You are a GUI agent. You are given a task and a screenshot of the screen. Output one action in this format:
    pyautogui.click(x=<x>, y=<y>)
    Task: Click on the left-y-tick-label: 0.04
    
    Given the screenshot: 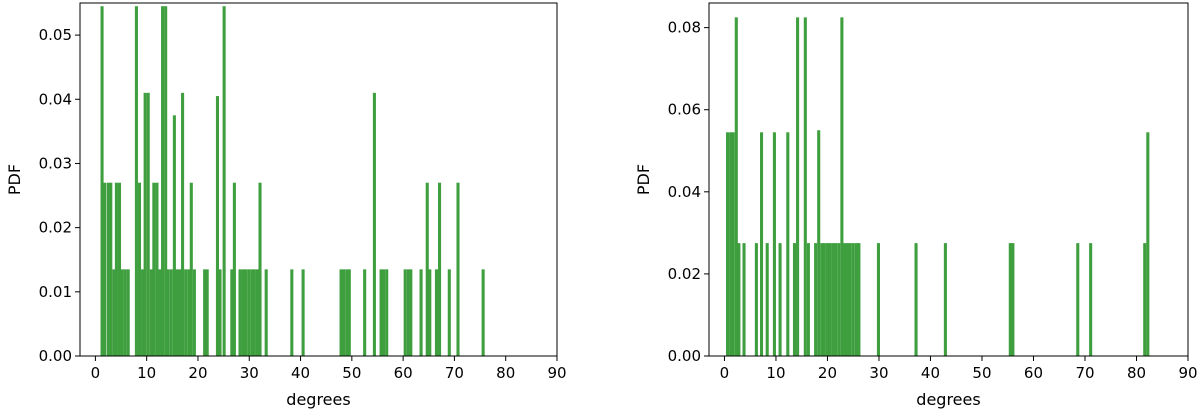 What is the action you would take?
    pyautogui.click(x=55, y=99)
    